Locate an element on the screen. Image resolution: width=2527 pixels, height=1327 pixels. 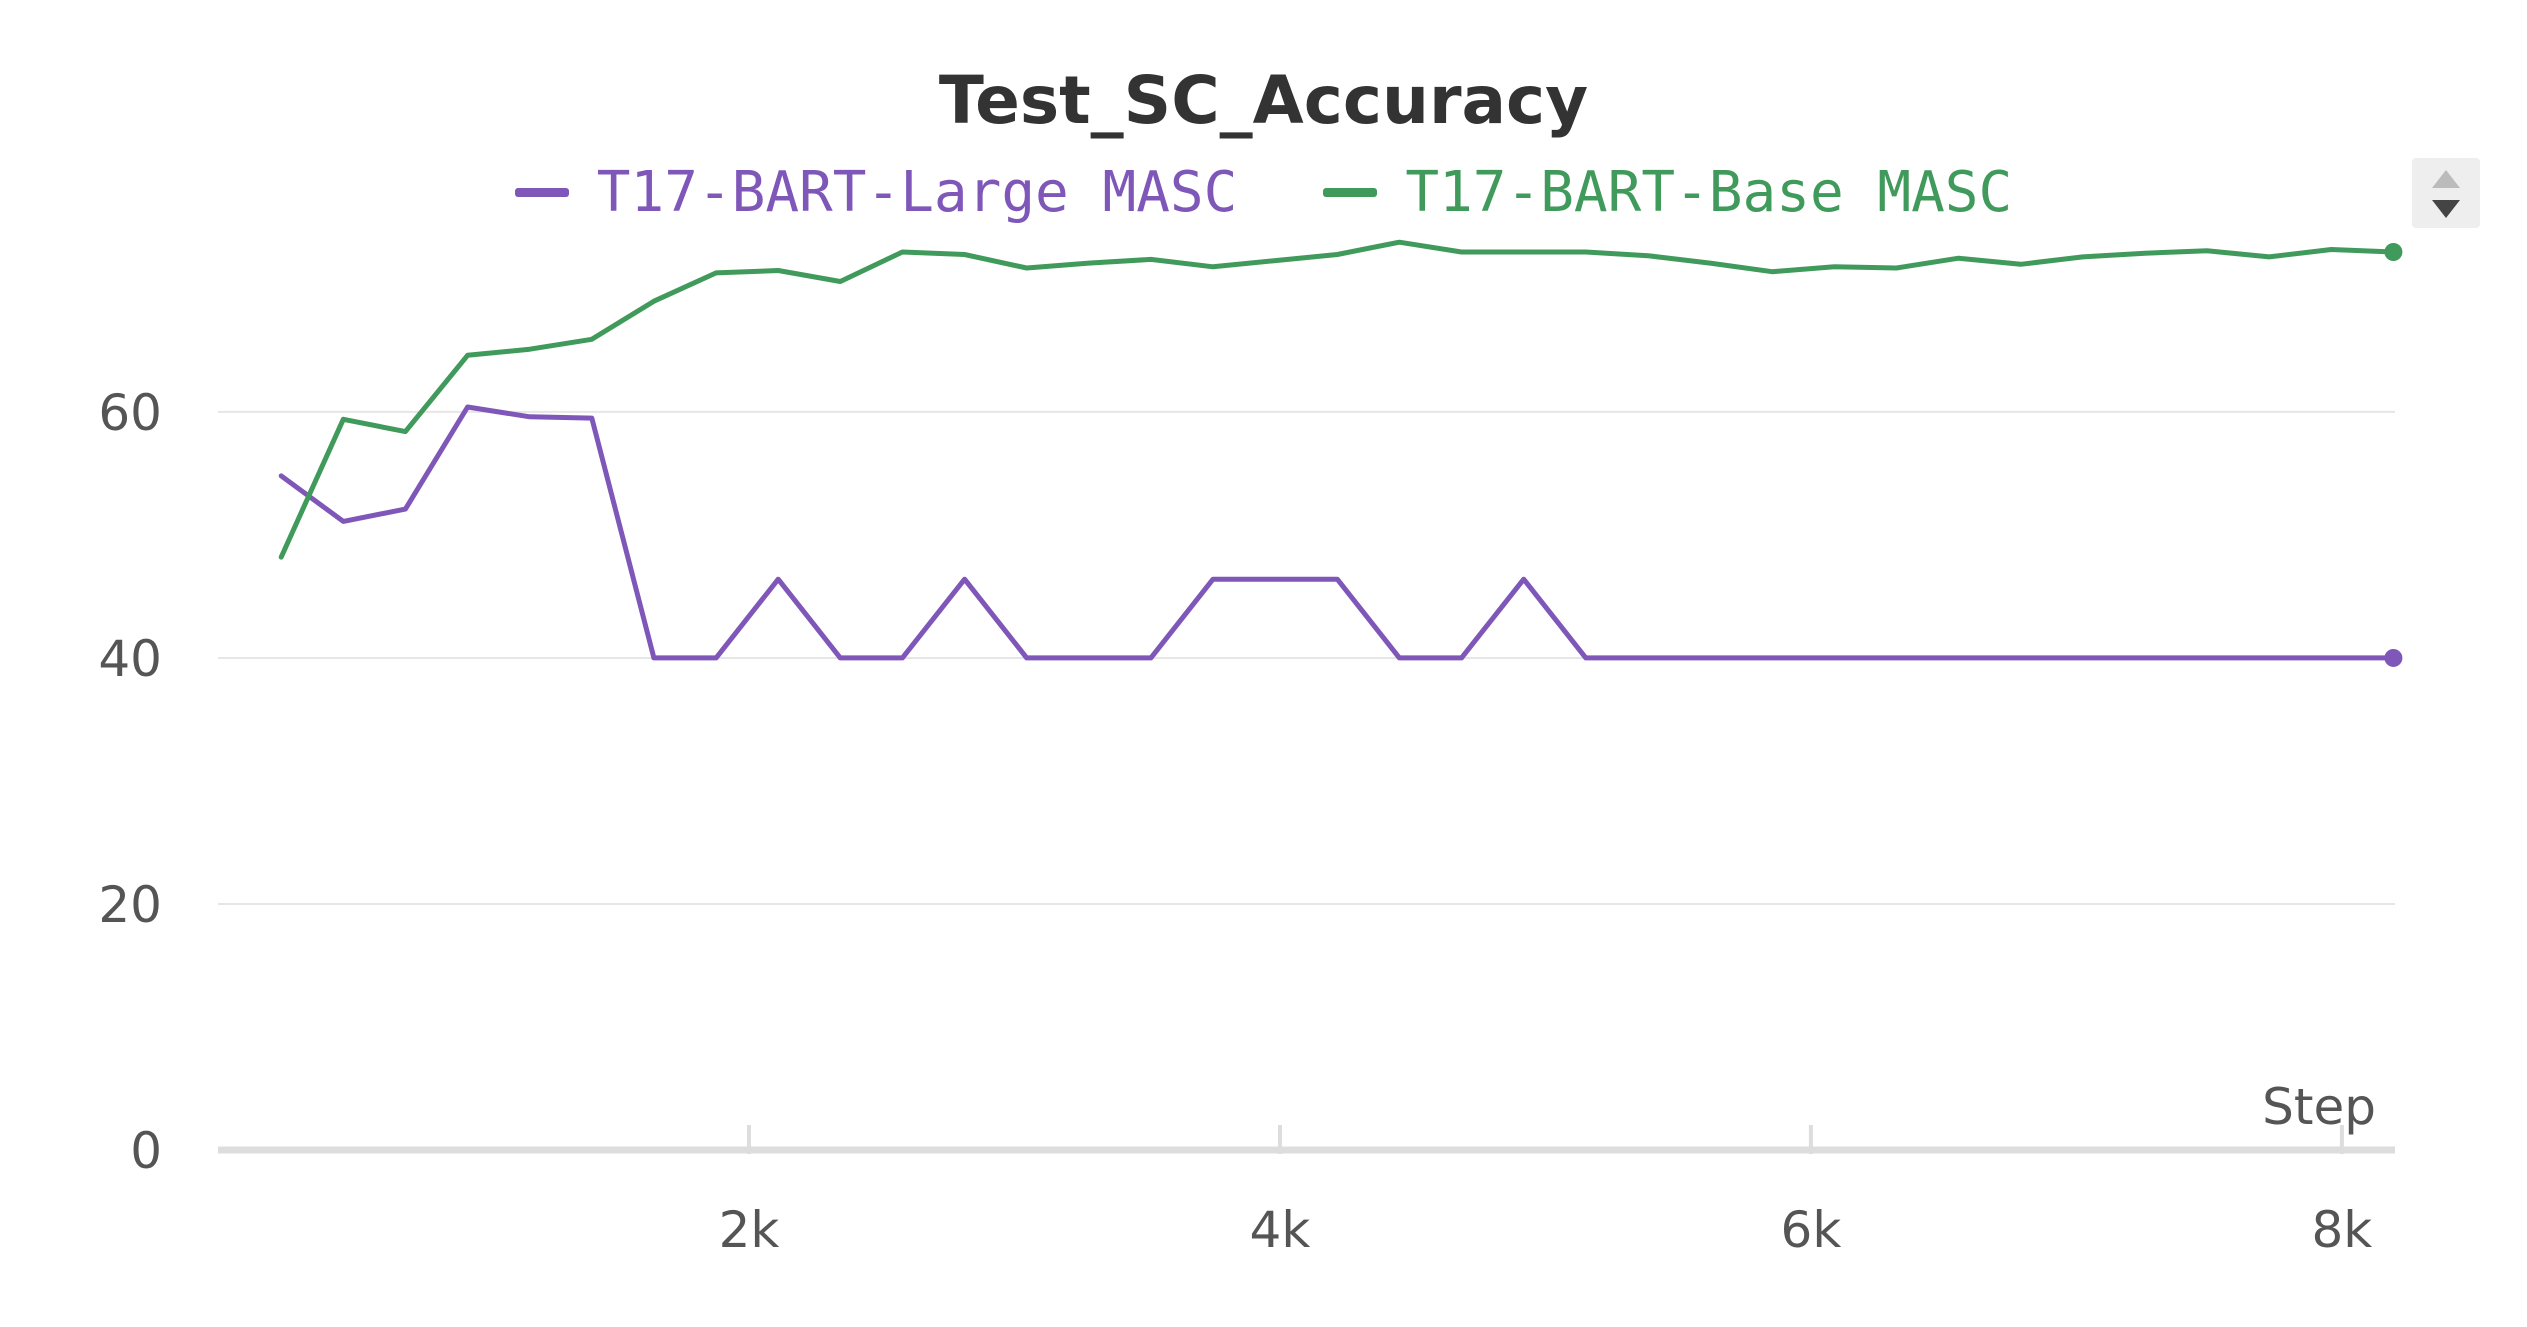
x-tick-label: 8k is located at coordinates (2342, 1230).